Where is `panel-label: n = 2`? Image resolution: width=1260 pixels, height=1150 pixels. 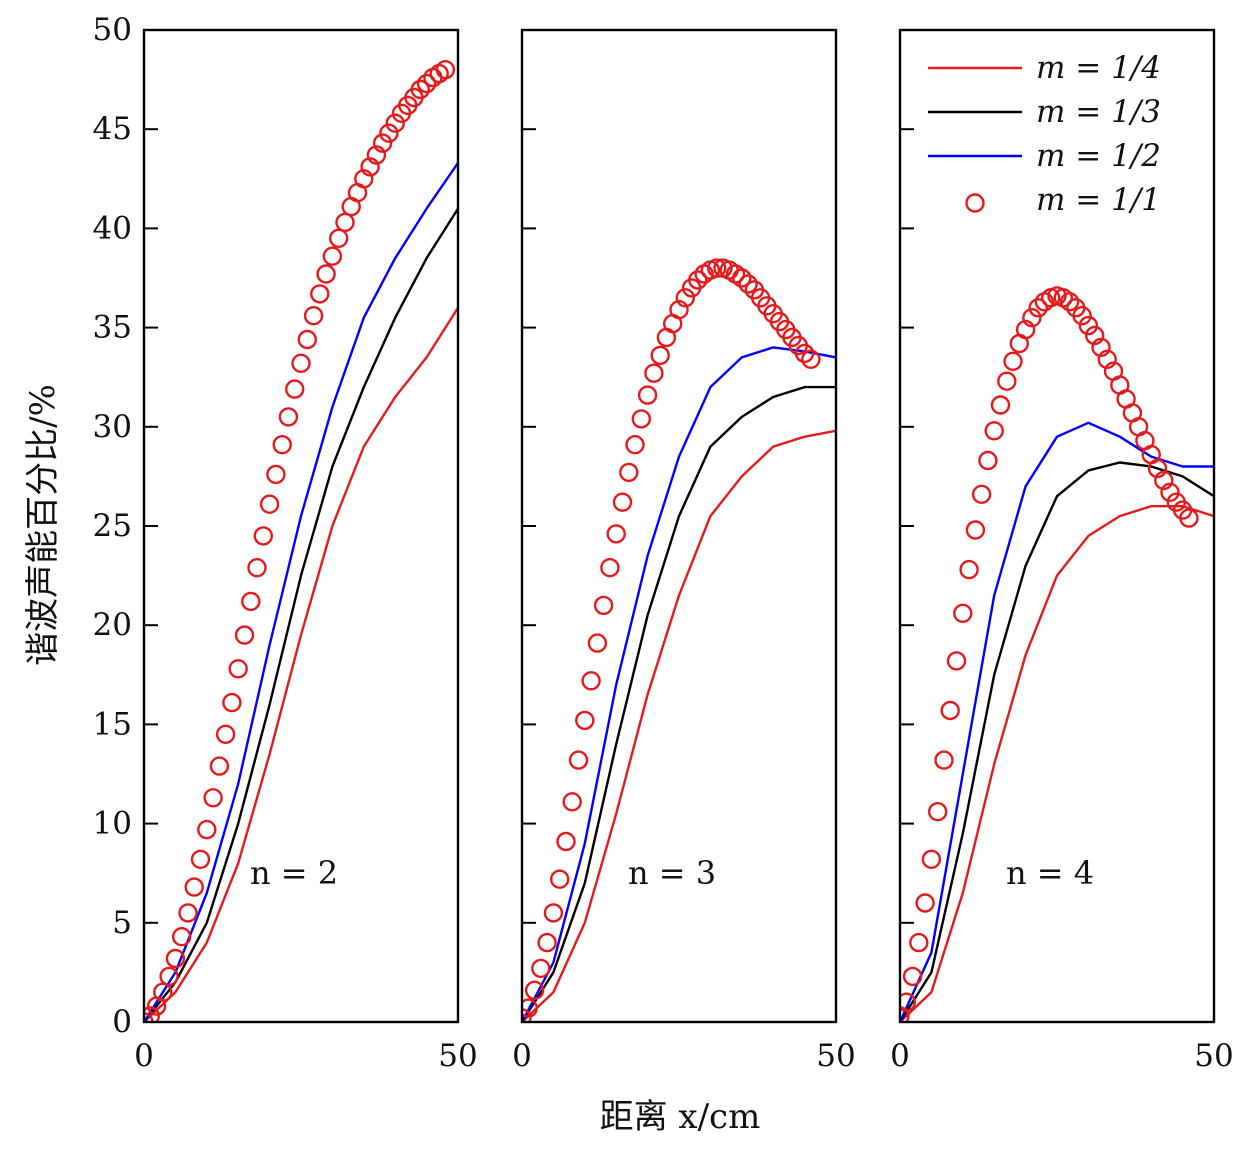 panel-label: n = 2 is located at coordinates (294, 873).